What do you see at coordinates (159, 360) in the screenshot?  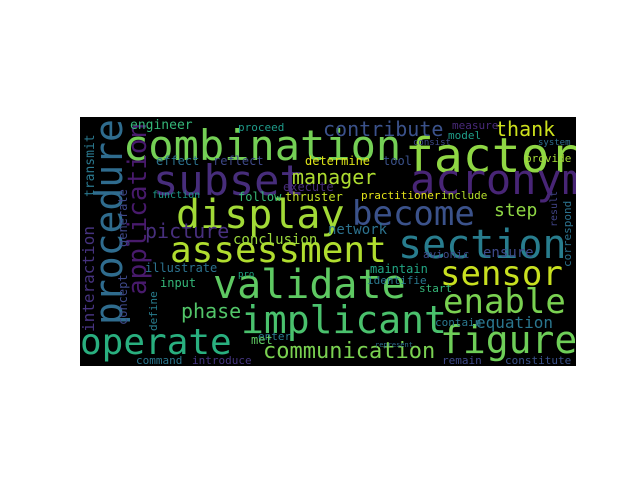 I see `word-command: command` at bounding box center [159, 360].